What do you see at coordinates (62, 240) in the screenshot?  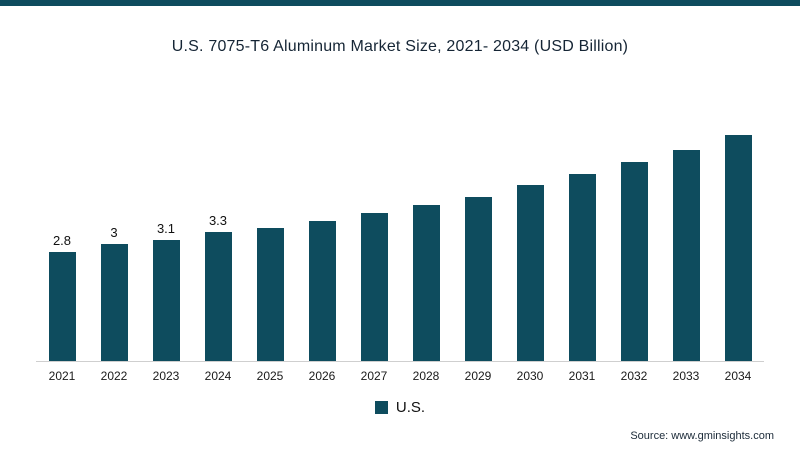 I see `bar-value-label: 2.8` at bounding box center [62, 240].